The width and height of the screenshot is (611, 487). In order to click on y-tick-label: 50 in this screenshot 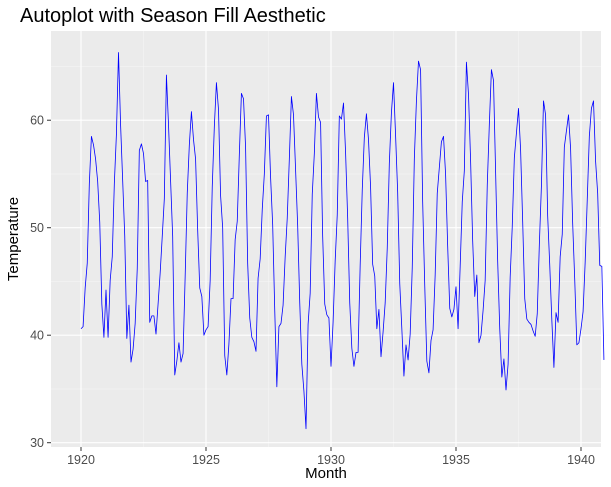, I will do `click(37, 228)`.